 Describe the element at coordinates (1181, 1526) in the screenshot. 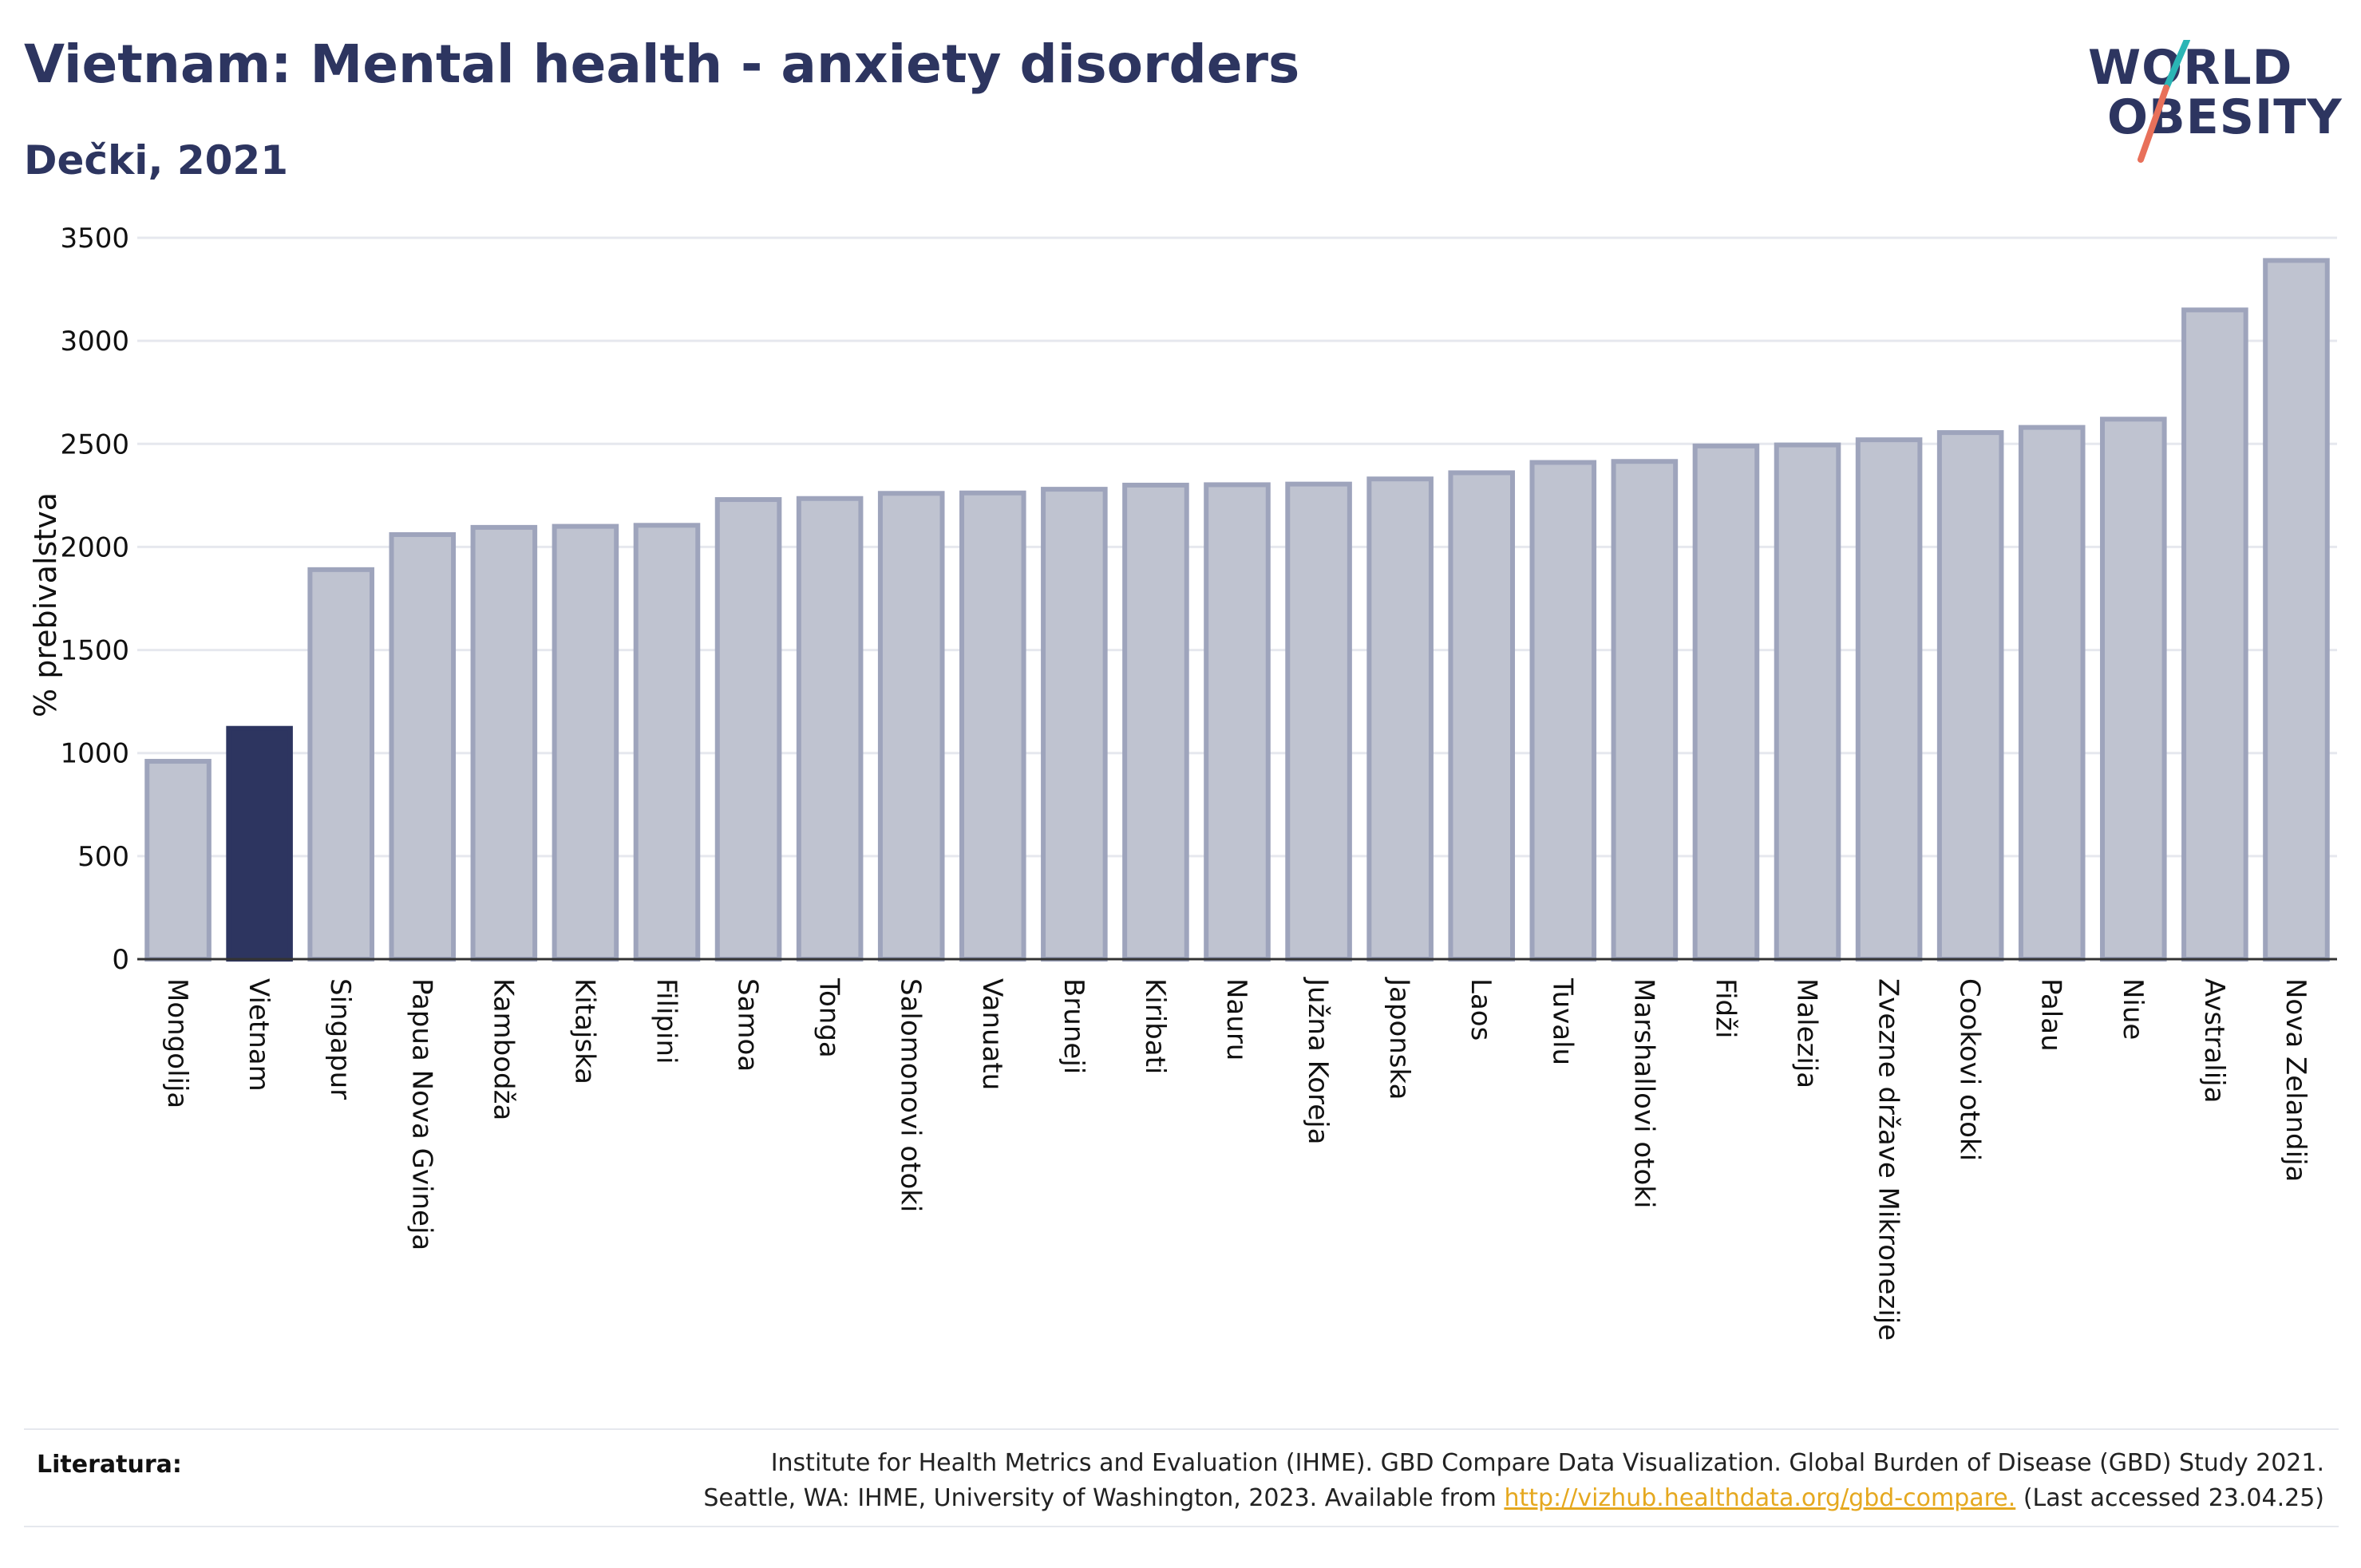

I see `footer-divider-bottom` at that location.